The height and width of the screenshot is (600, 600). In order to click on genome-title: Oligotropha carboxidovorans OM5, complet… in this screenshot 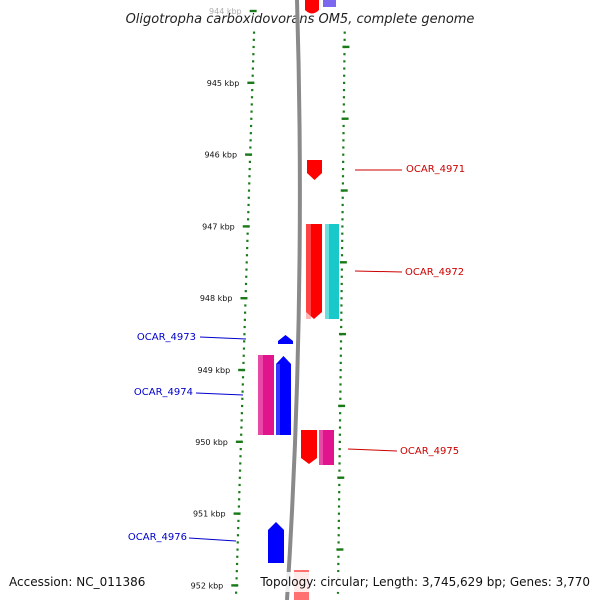, I will do `click(300, 19)`.